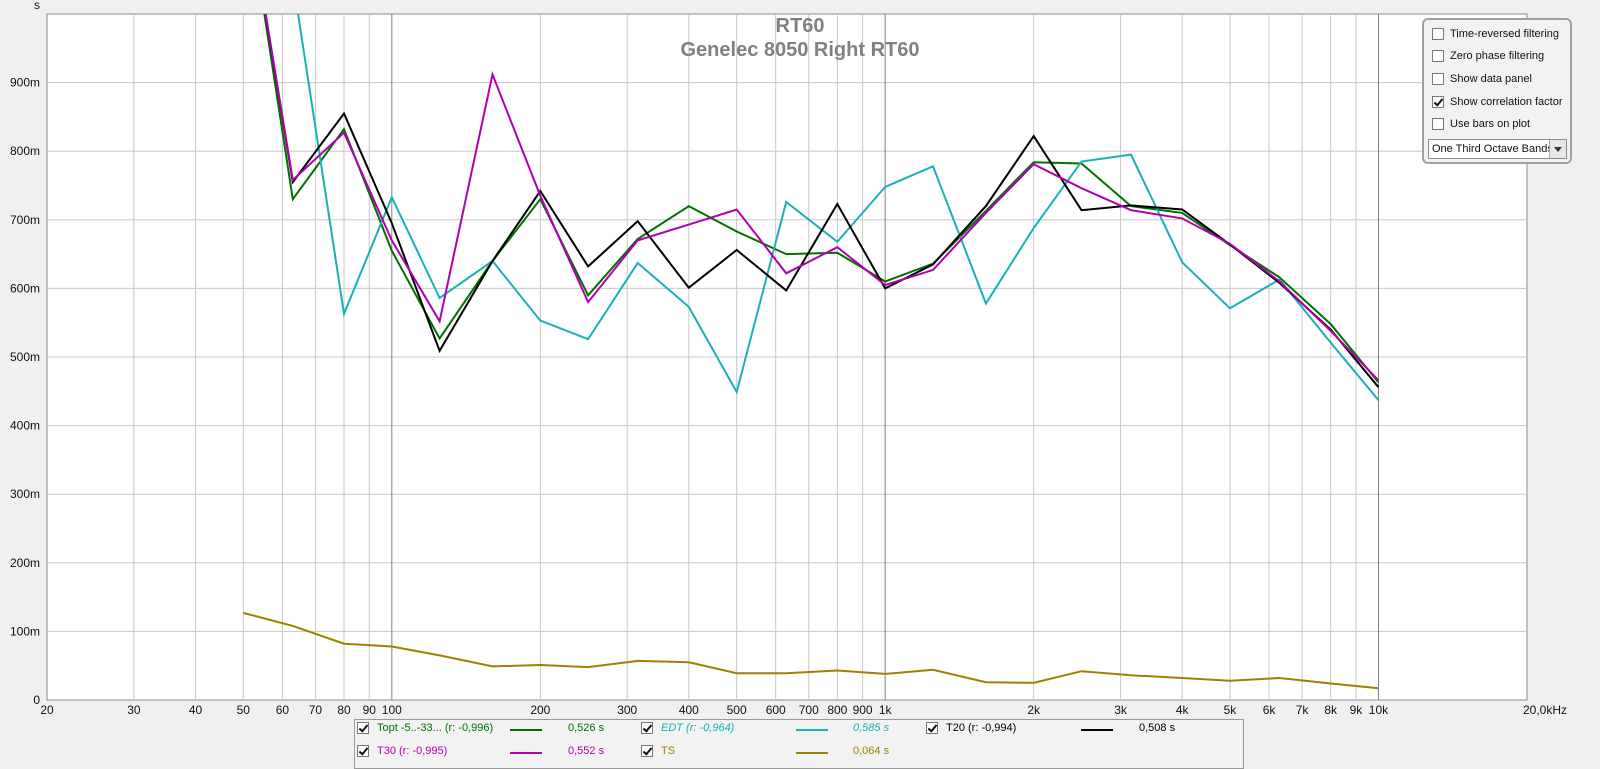  I want to click on ts-label: TS, so click(668, 751).